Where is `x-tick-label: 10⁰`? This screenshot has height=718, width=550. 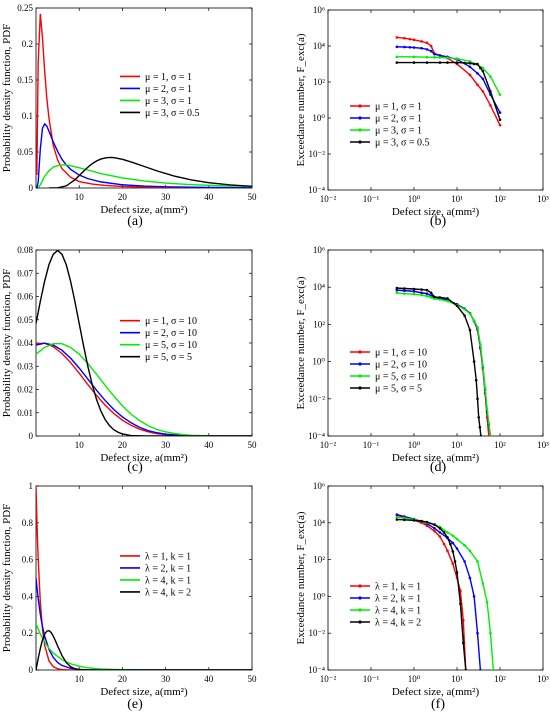 x-tick-label: 10⁰ is located at coordinates (414, 679).